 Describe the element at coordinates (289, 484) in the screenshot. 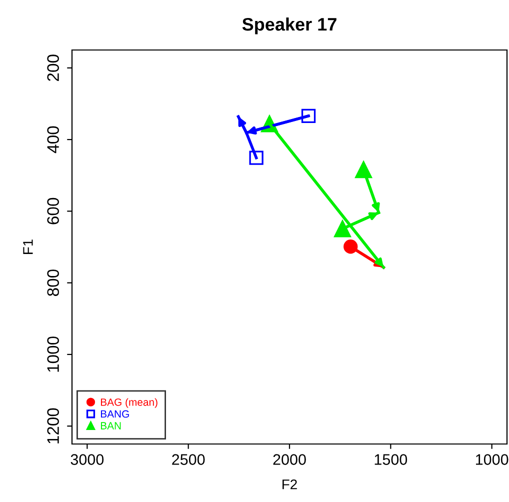

I see `x-axis-title: F2` at that location.